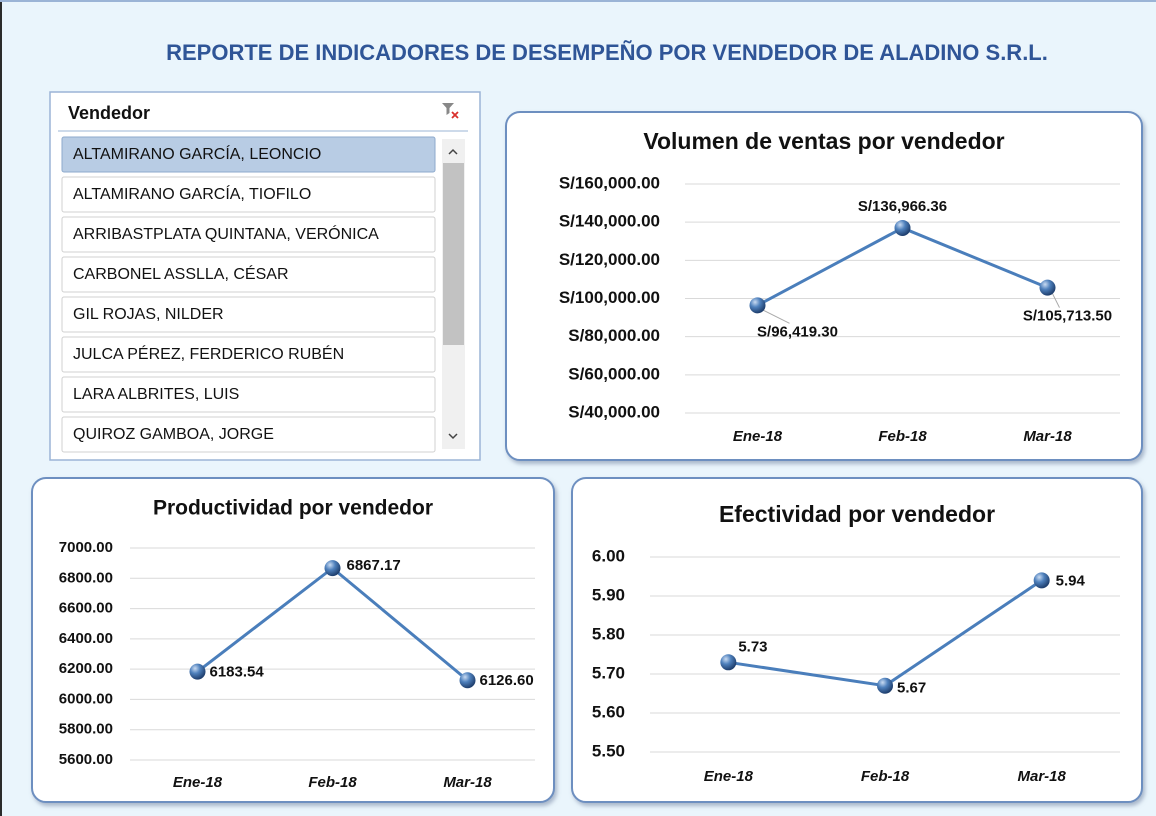 This screenshot has height=816, width=1156. Describe the element at coordinates (293, 508) in the screenshot. I see `chart-title: Productividad por vendedor` at that location.